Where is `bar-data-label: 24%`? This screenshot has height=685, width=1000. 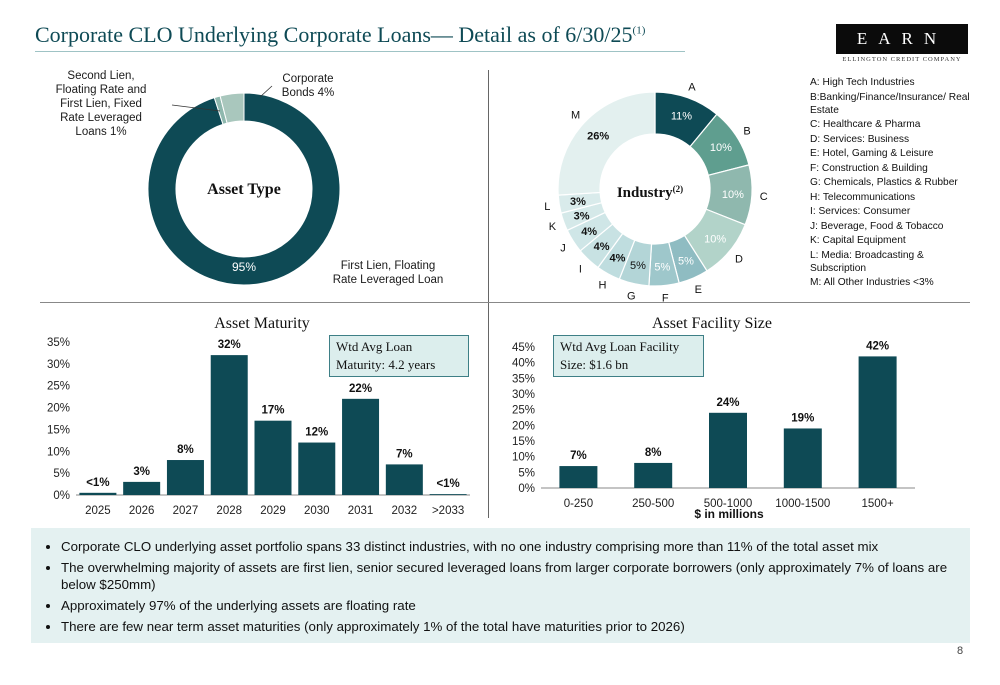 bar-data-label: 24% is located at coordinates (727, 403).